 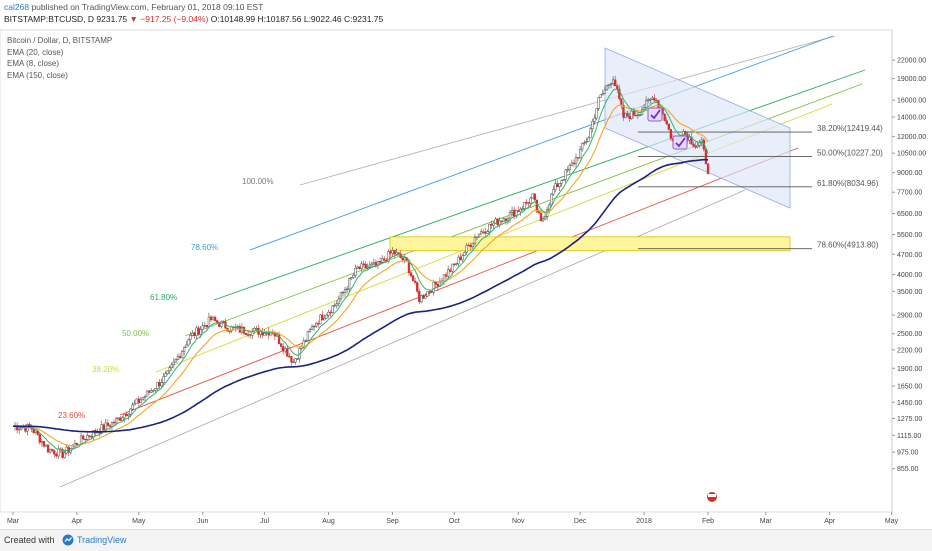 What do you see at coordinates (908, 469) in the screenshot?
I see `y-tick-label: 855.00` at bounding box center [908, 469].